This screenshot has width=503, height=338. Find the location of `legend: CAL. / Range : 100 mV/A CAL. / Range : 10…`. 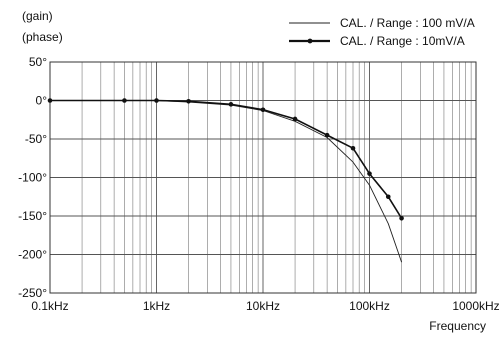

legend: CAL. / Range : 100 mV/A CAL. / Range : 10… is located at coordinates (382, 32).